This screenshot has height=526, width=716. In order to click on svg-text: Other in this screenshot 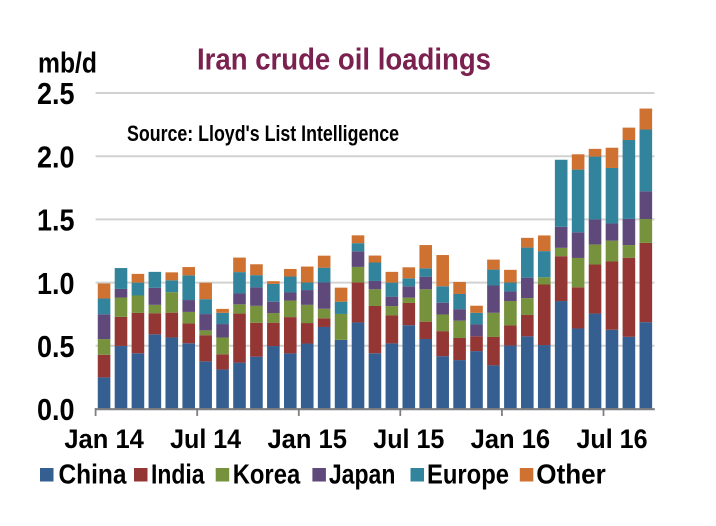, I will do `click(571, 474)`.